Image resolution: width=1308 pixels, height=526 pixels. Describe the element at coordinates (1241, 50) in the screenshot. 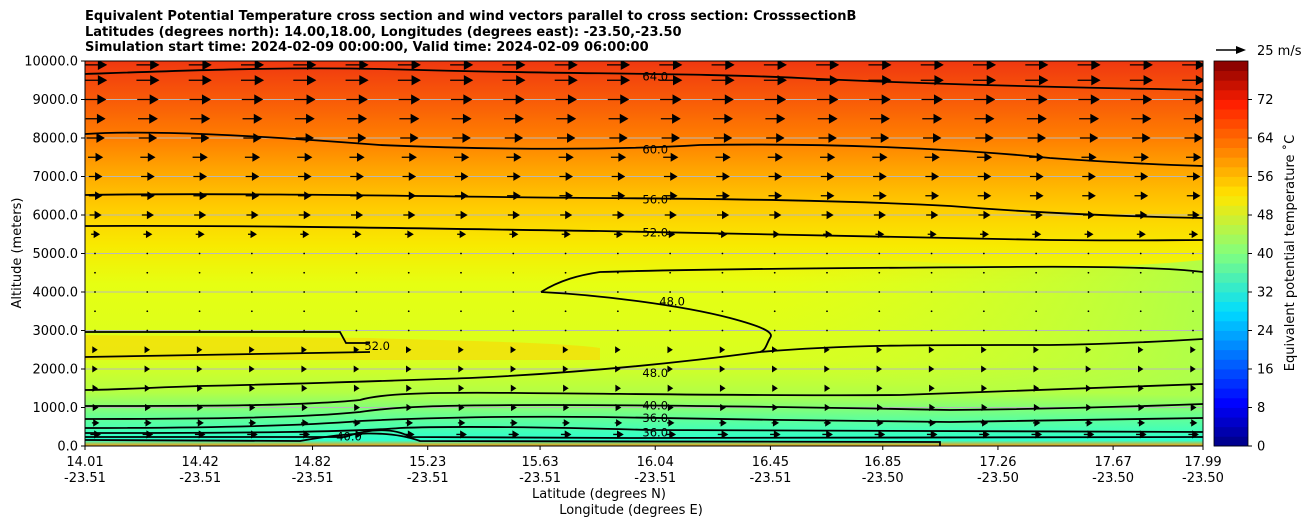

I see `quiver-key-arrow-head` at that location.